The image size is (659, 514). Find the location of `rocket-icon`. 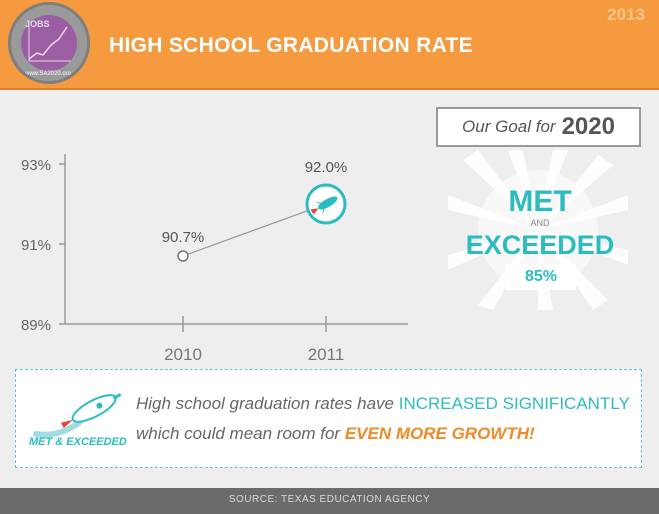

rocket-icon is located at coordinates (77, 415).